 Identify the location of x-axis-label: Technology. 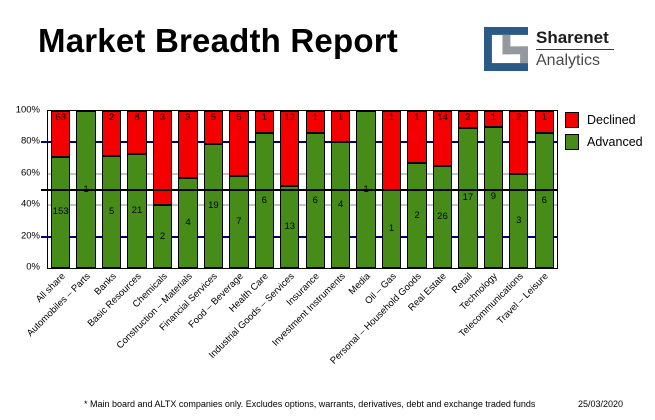
(479, 292).